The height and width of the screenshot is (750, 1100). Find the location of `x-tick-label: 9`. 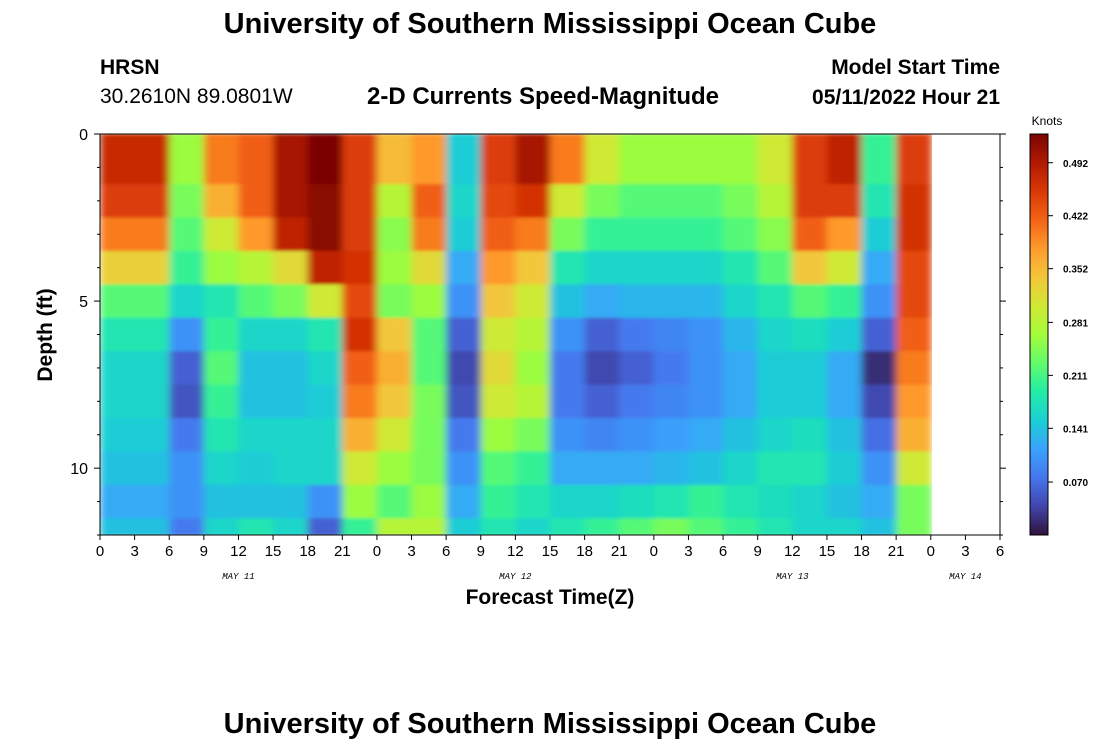

x-tick-label: 9 is located at coordinates (204, 551).